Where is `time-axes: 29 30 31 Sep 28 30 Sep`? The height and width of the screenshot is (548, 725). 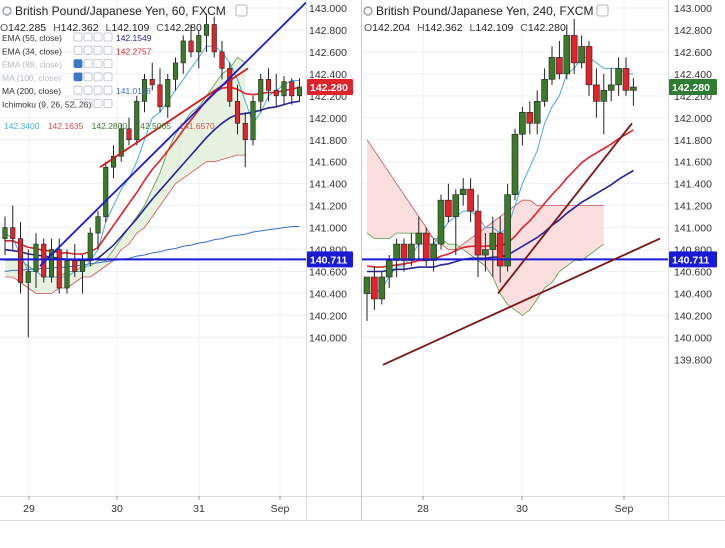 time-axes: 29 30 31 Sep 28 30 Sep is located at coordinates (328, 505).